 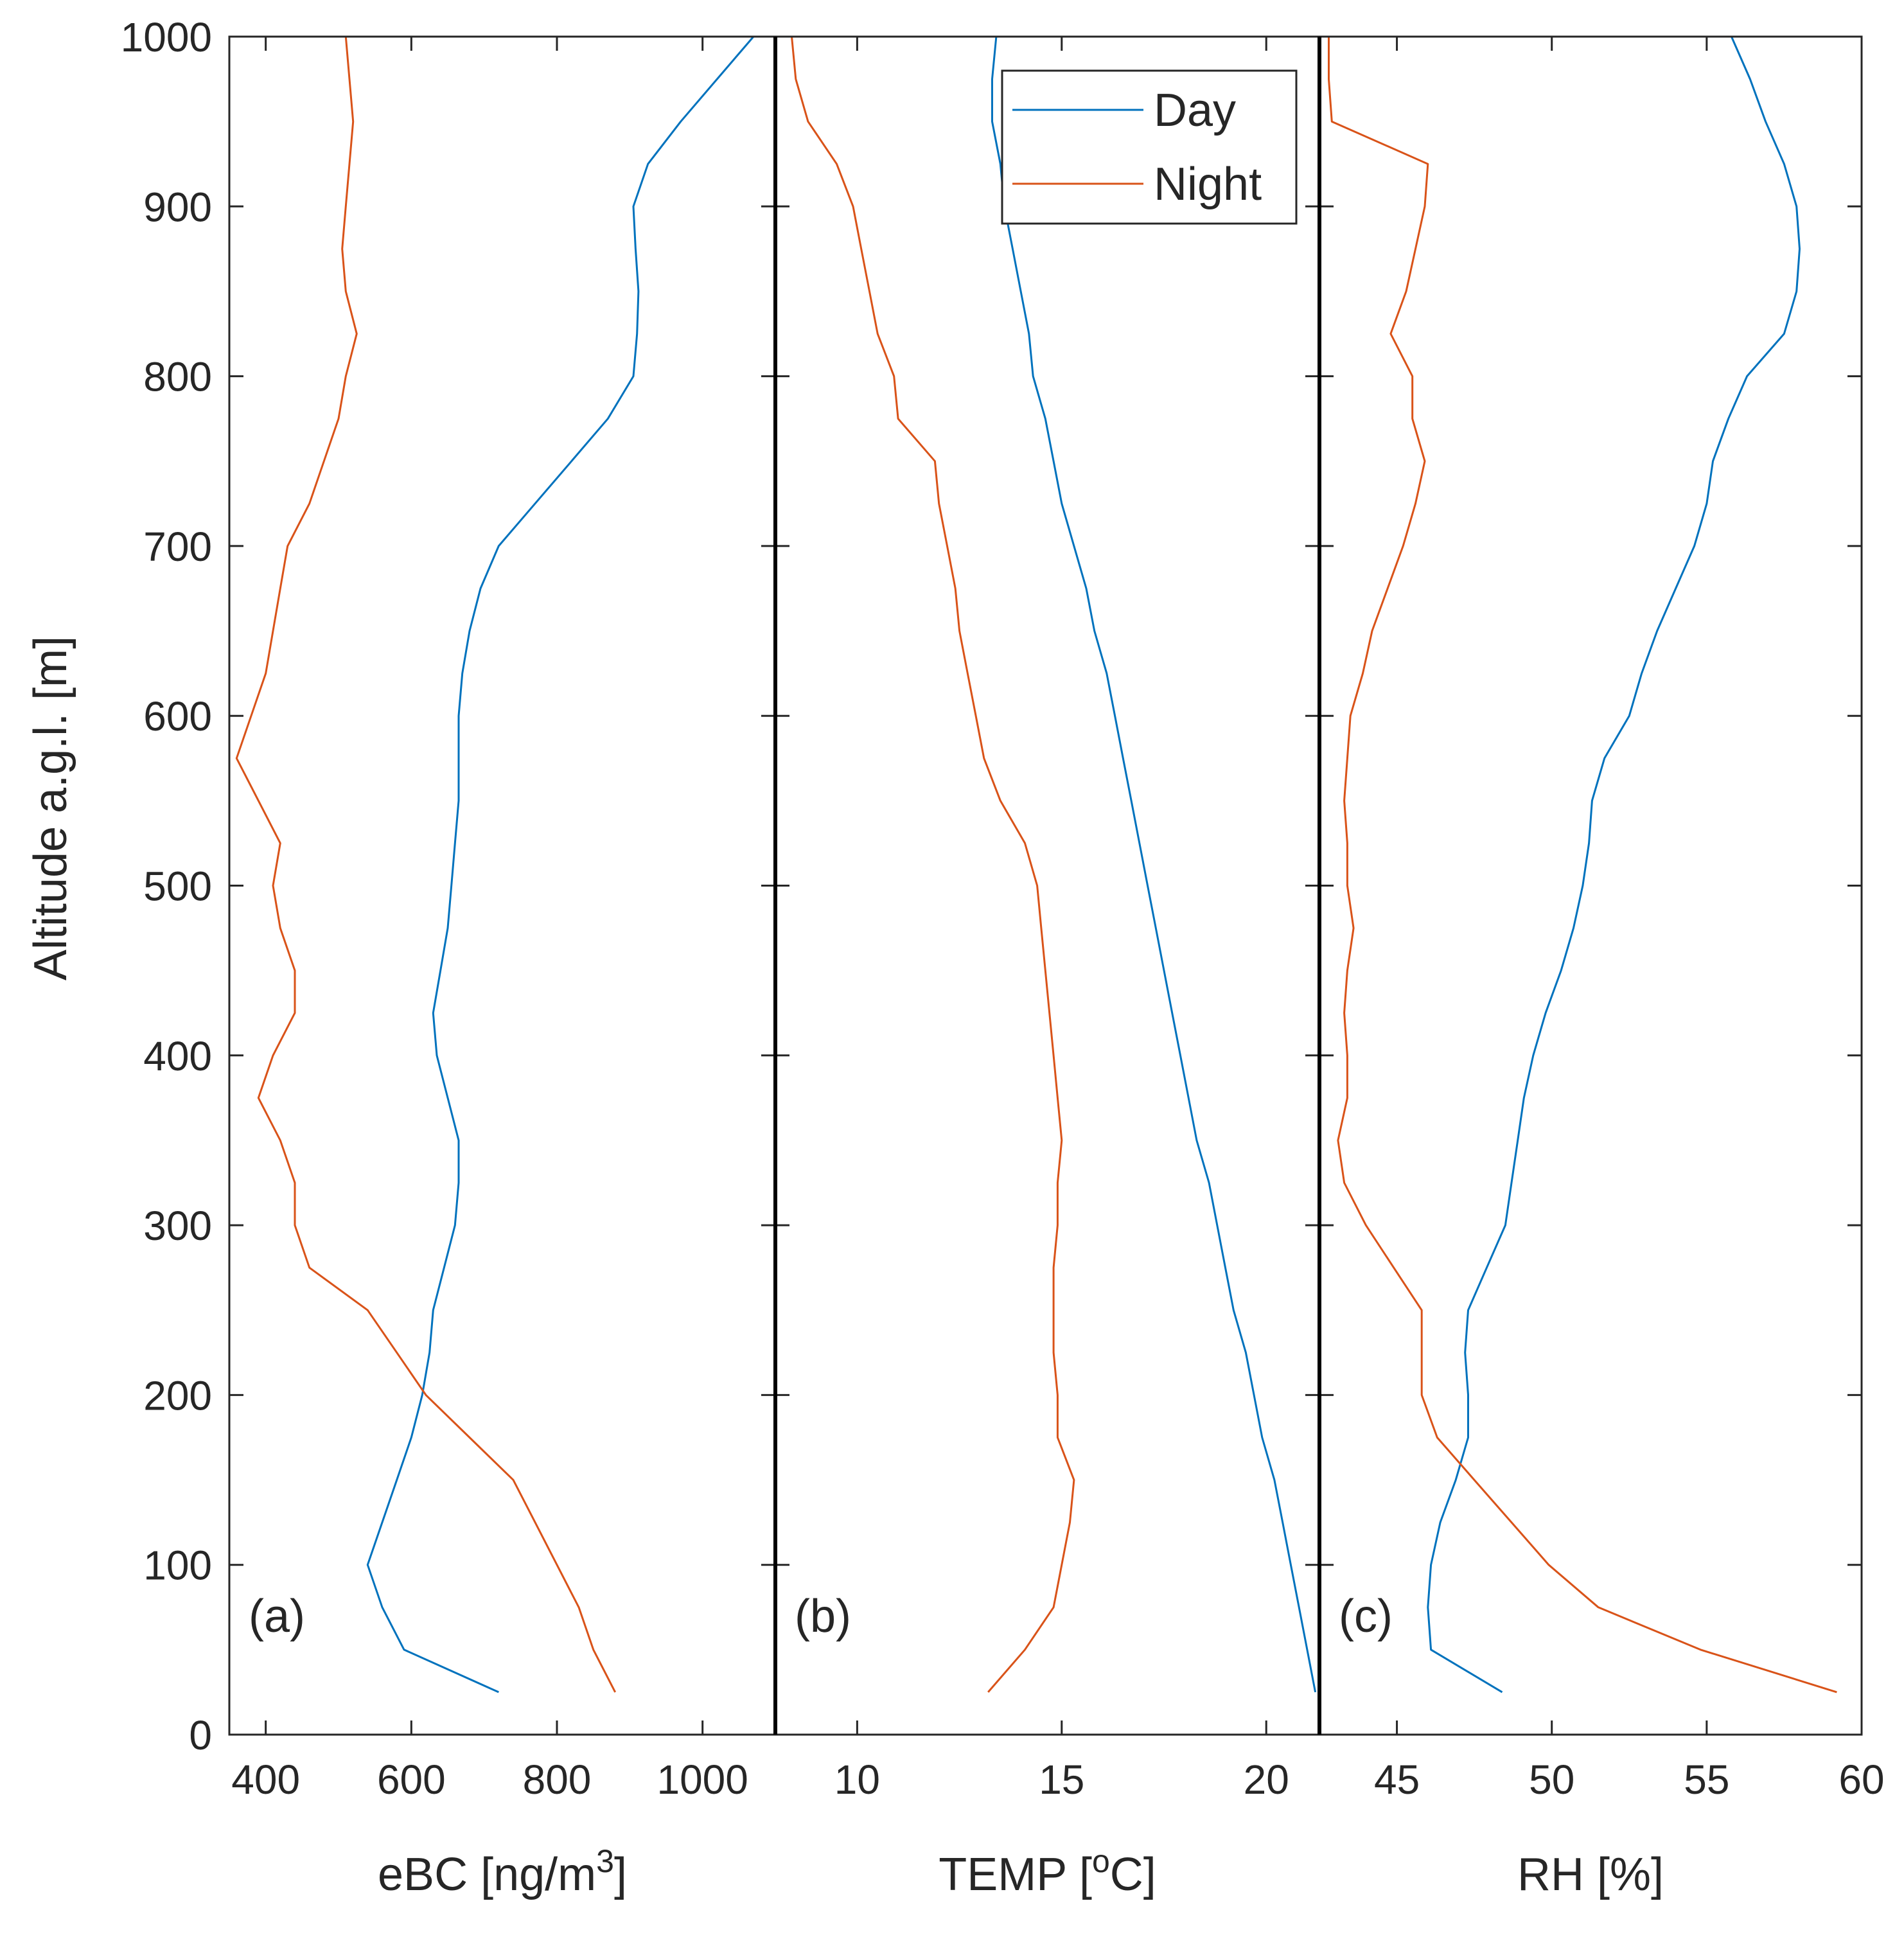 I want to click on x-axis-label-b: TEMP [oC], so click(x=1047, y=1871).